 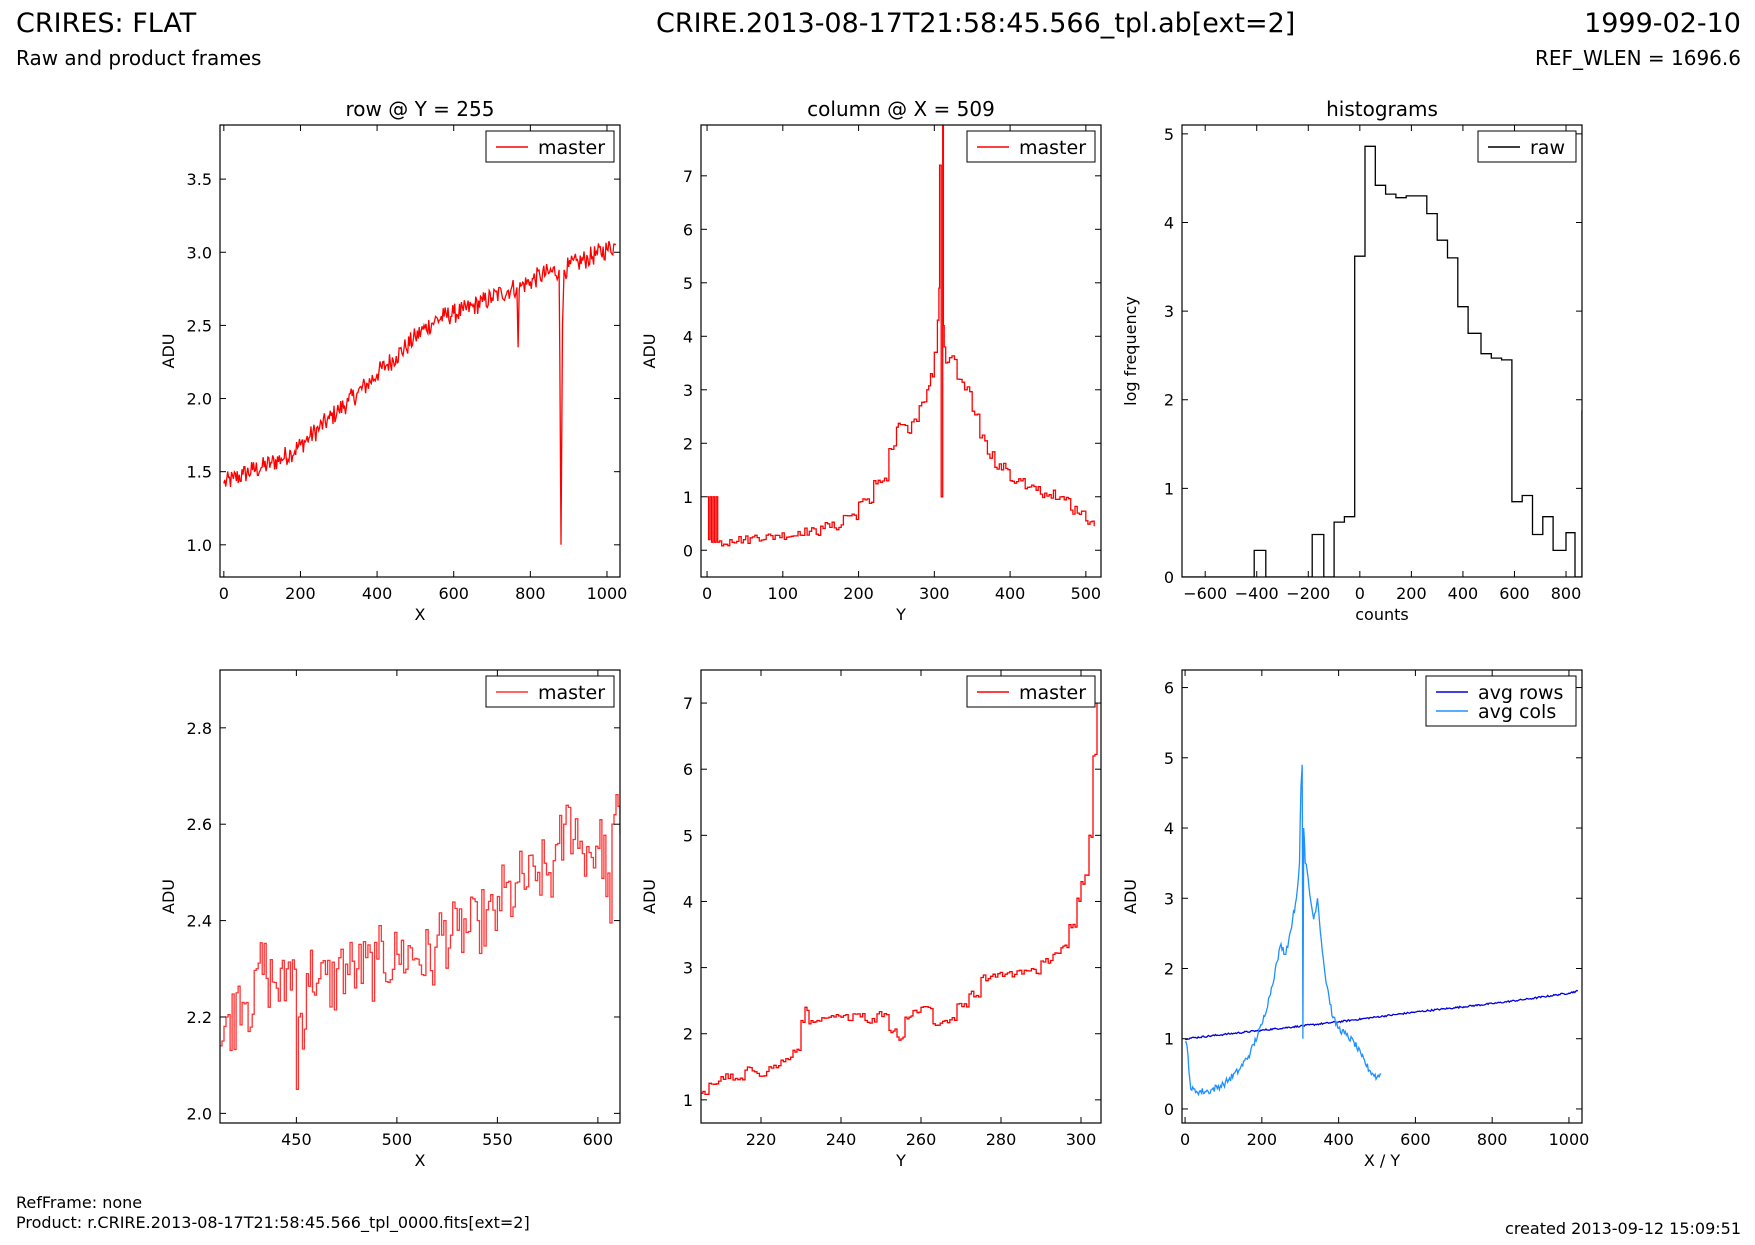 What do you see at coordinates (1520, 693) in the screenshot?
I see `legend-label: avg rows` at bounding box center [1520, 693].